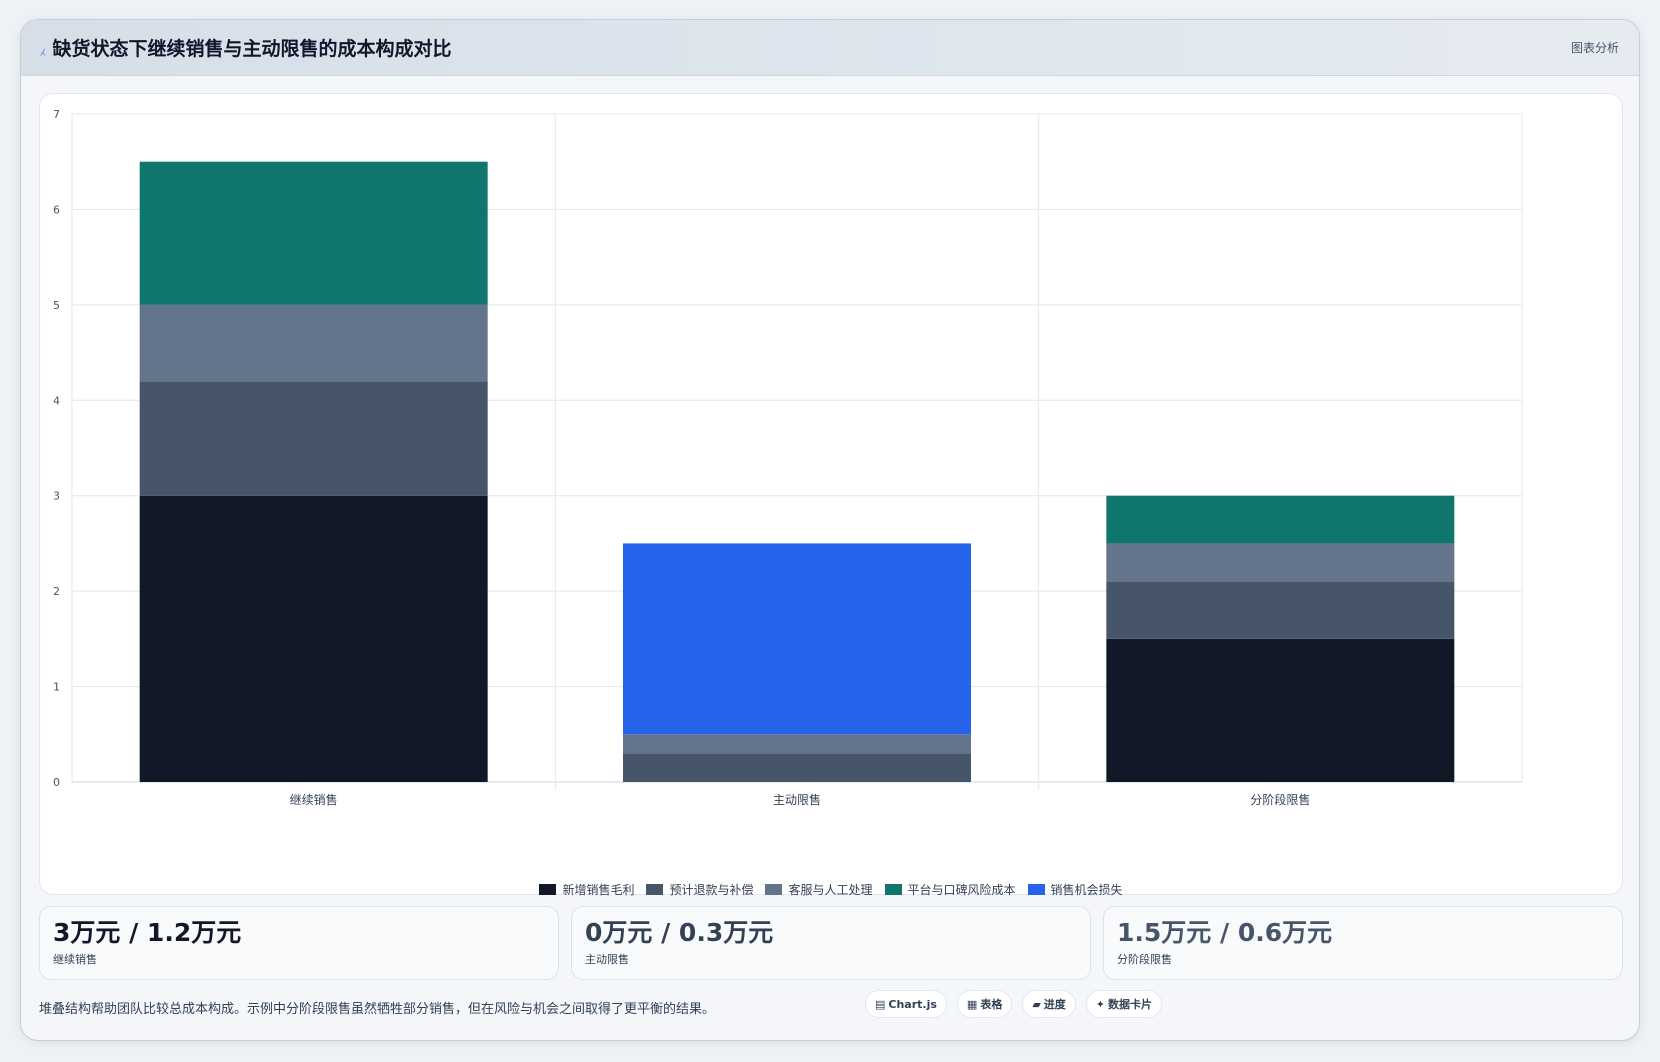 This screenshot has height=1062, width=1660. What do you see at coordinates (56, 496) in the screenshot?
I see `y-tick-label: 3` at bounding box center [56, 496].